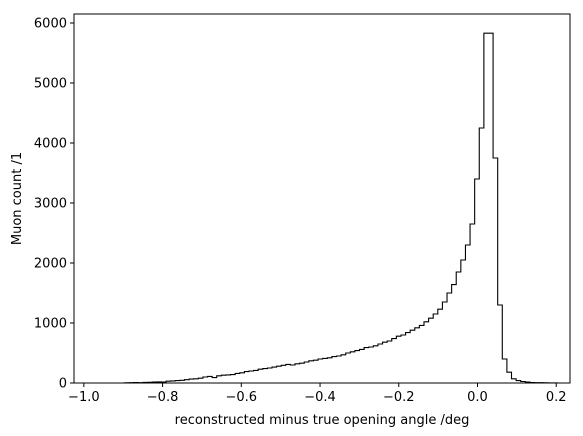 This screenshot has width=583, height=436. What do you see at coordinates (50, 84) in the screenshot?
I see `y-tick-label: 5000` at bounding box center [50, 84].